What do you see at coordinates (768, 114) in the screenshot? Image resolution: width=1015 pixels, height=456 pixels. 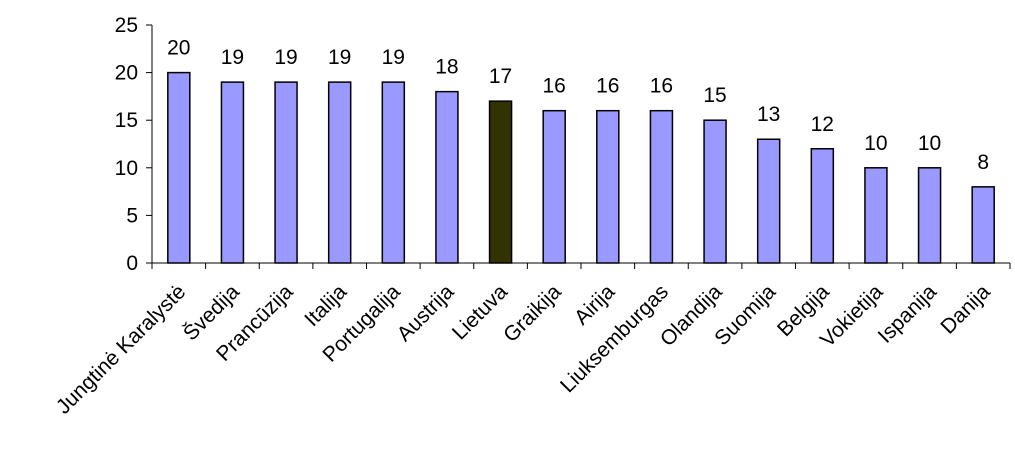 I see `data-label: 13` at bounding box center [768, 114].